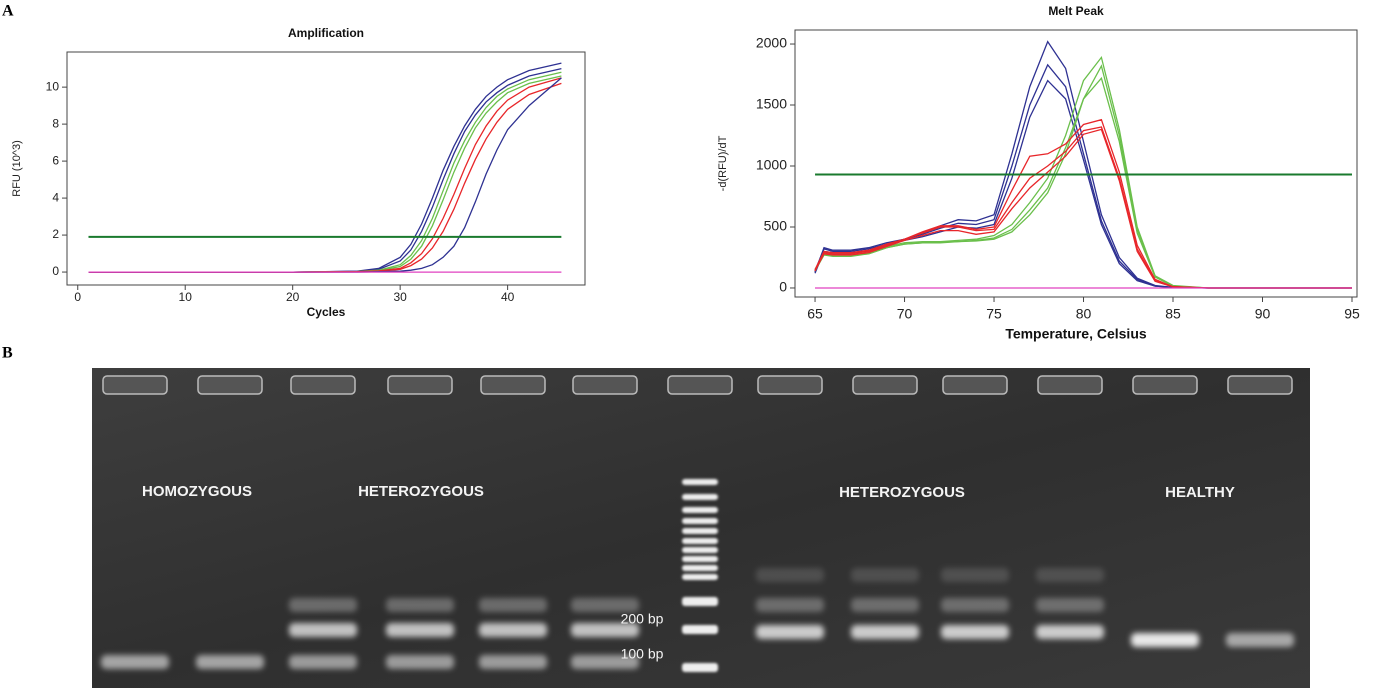  Describe the element at coordinates (55, 160) in the screenshot. I see `y-tick-label: 6` at that location.